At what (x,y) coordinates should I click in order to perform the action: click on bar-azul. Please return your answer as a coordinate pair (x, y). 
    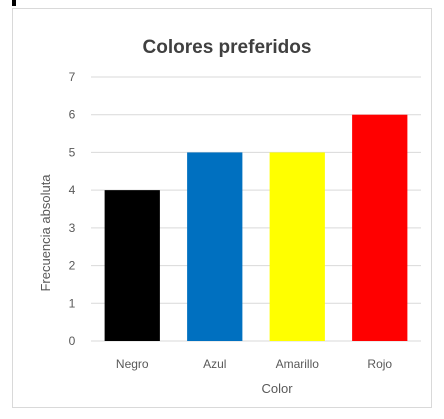
    Looking at the image, I should click on (215, 246).